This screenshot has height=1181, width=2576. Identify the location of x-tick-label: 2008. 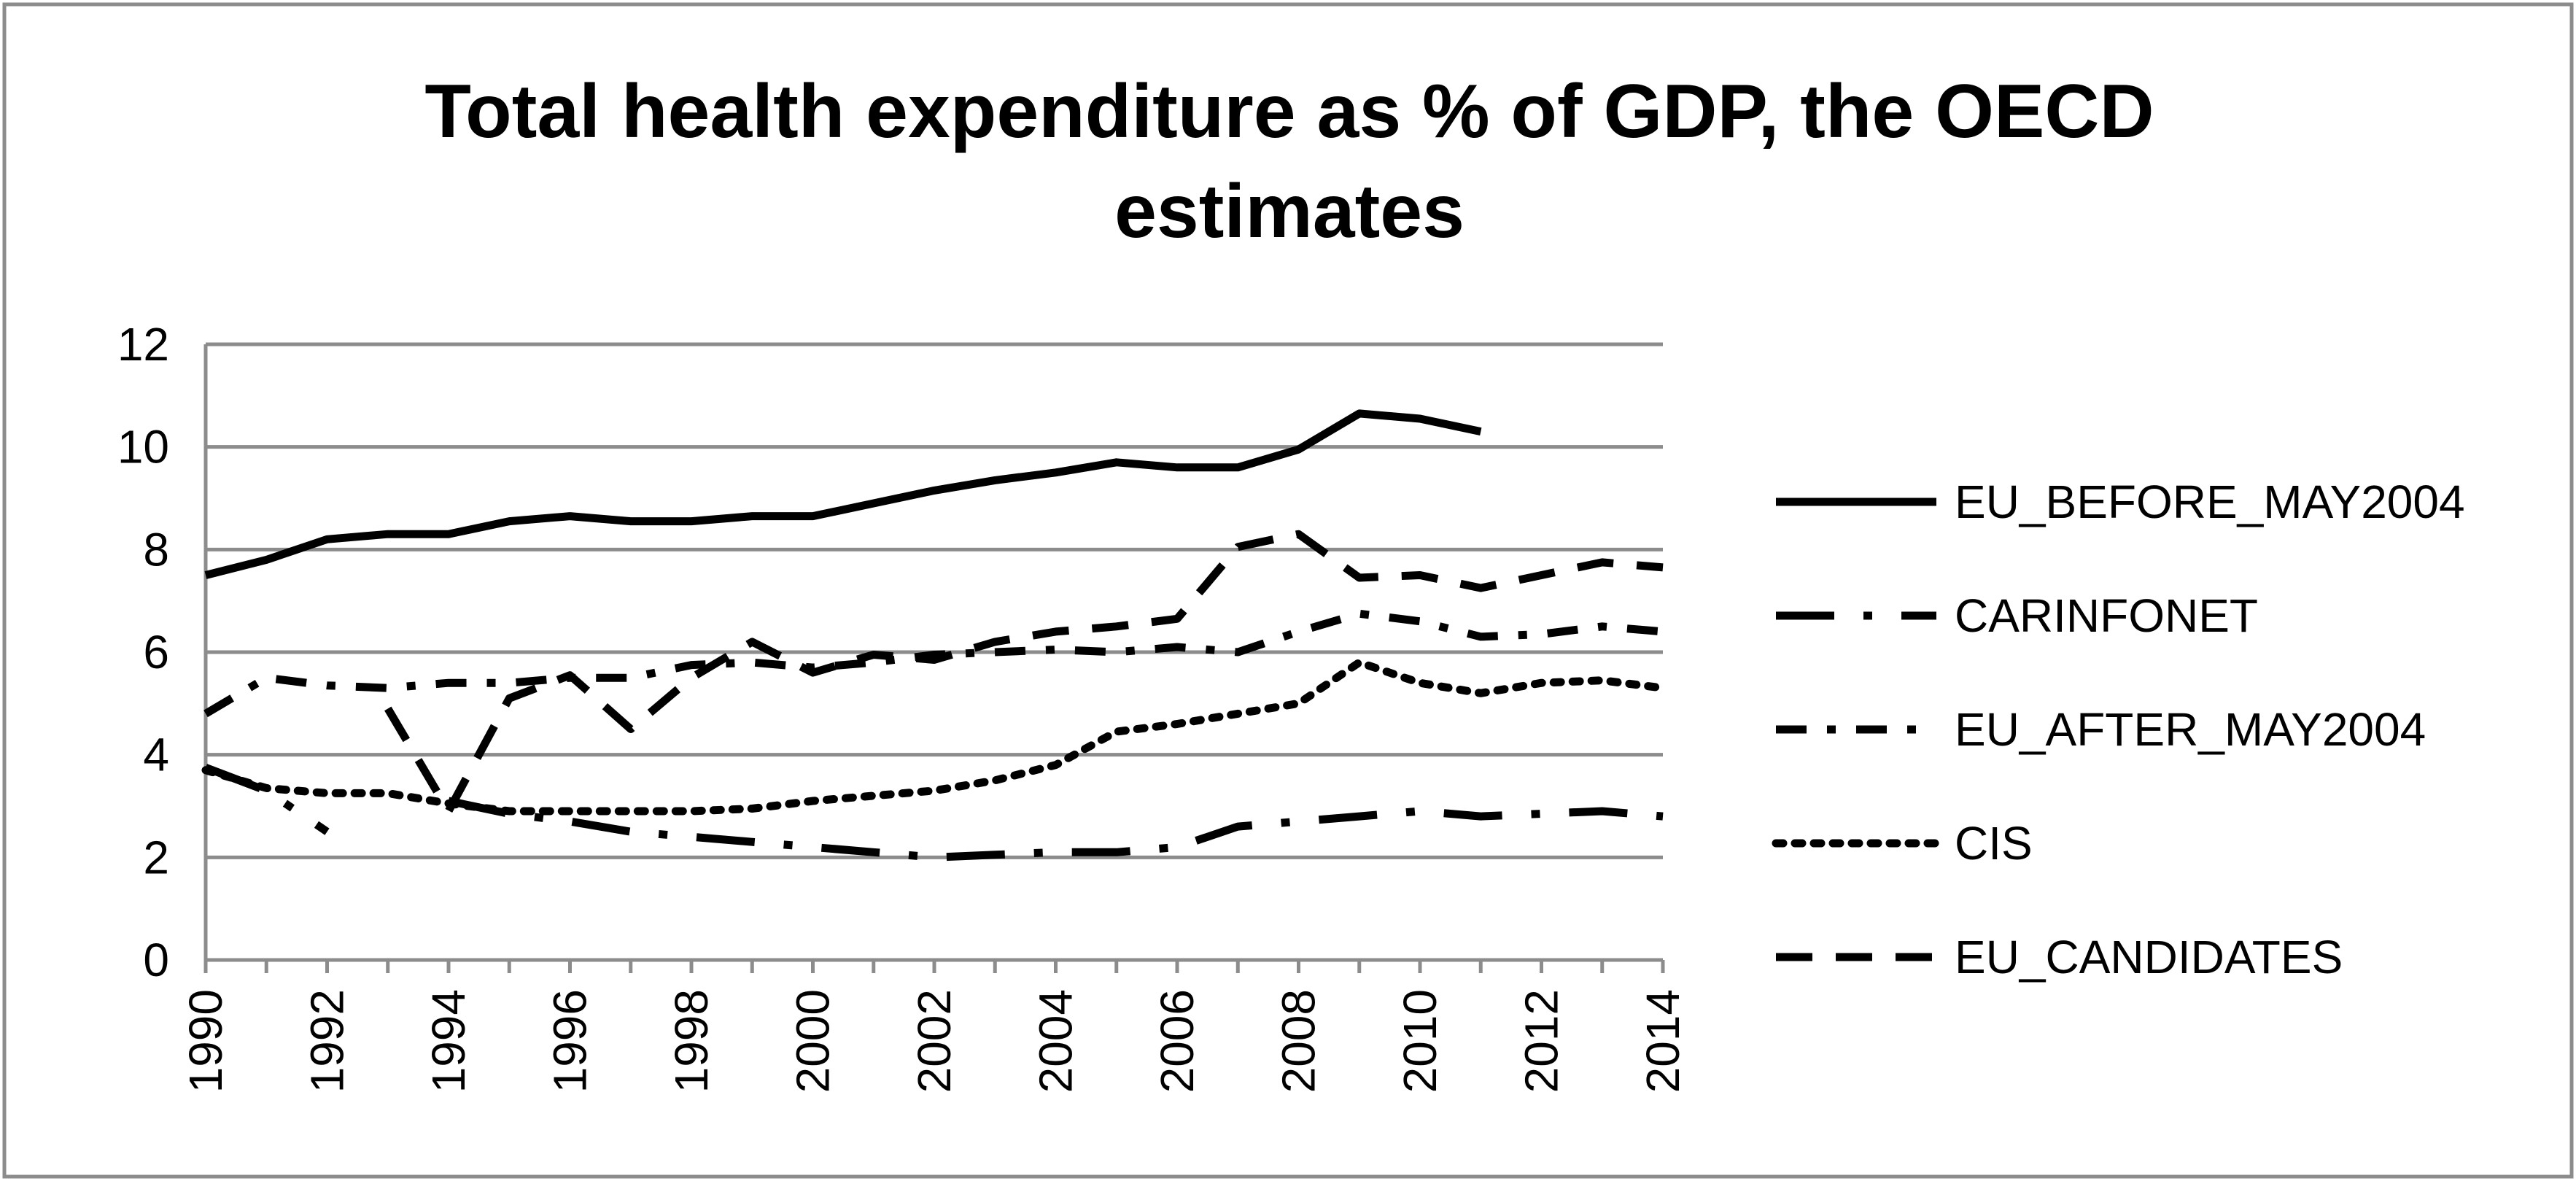
(1299, 1041).